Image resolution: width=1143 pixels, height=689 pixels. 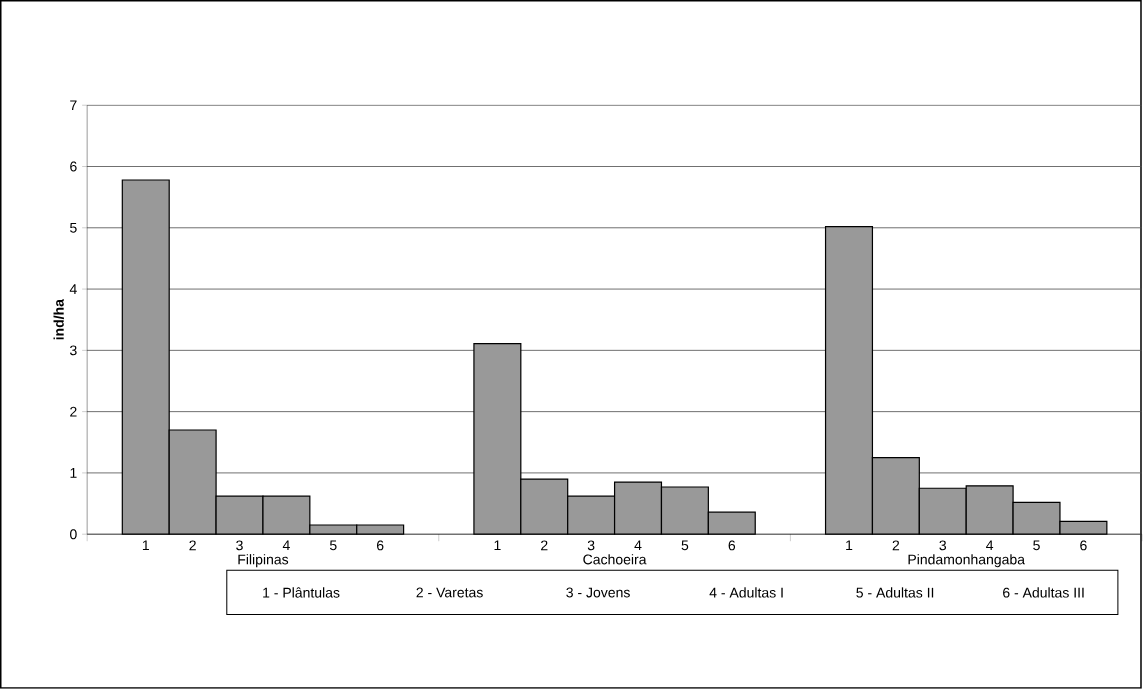 What do you see at coordinates (615, 559) in the screenshot?
I see `text: Cachoeira` at bounding box center [615, 559].